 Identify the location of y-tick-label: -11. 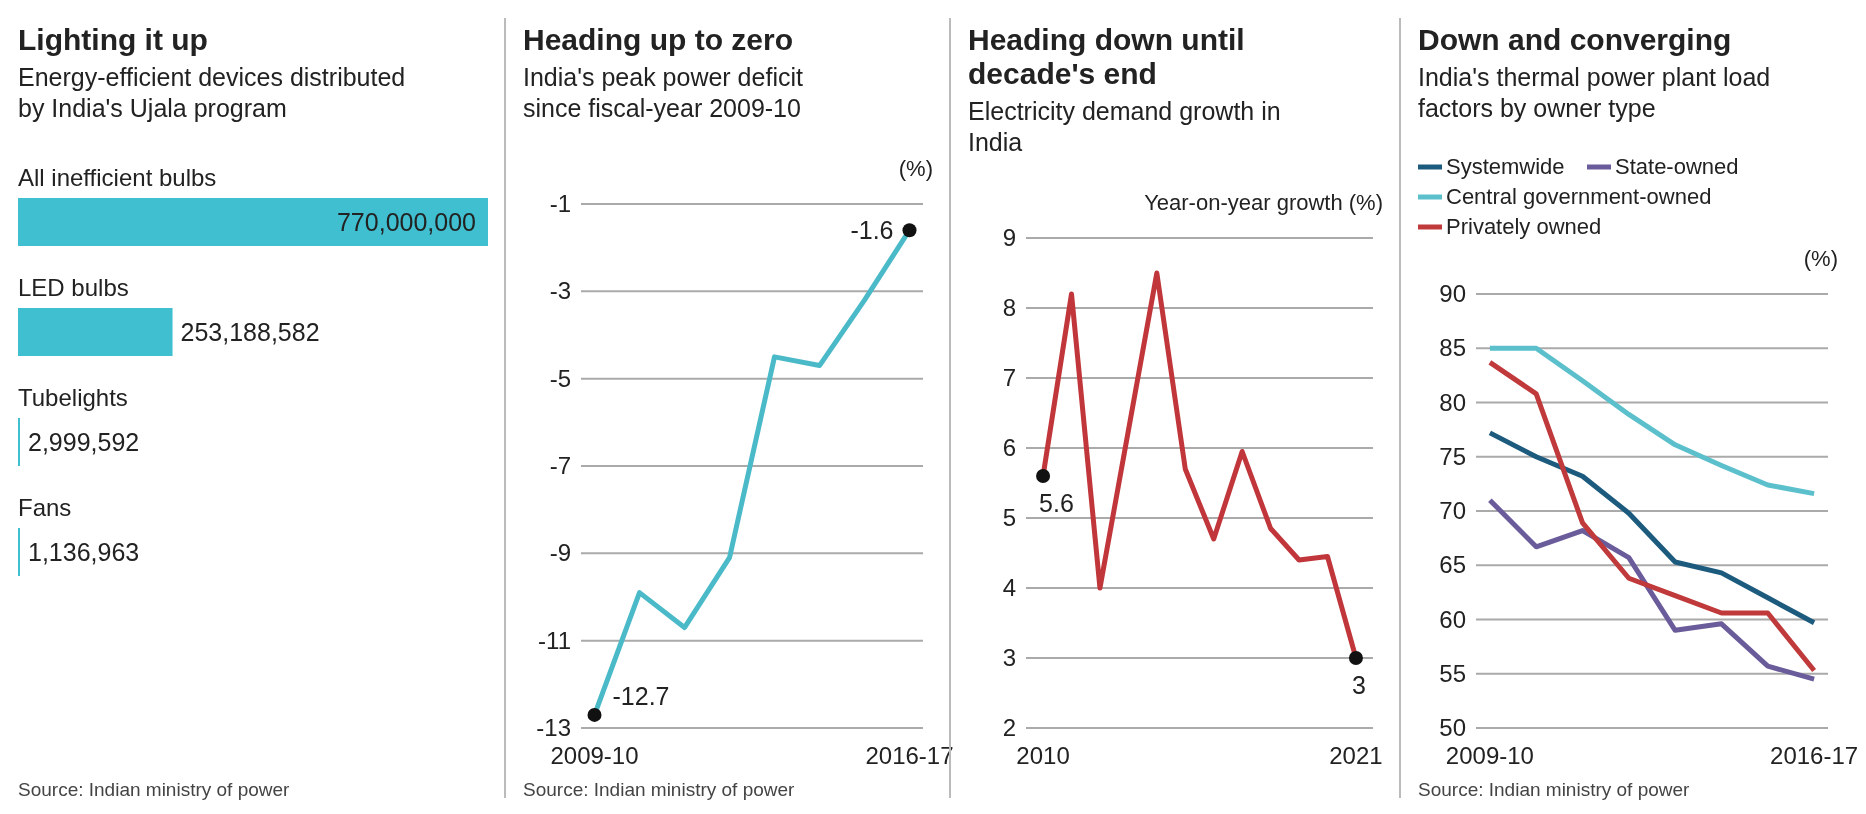
(554, 640).